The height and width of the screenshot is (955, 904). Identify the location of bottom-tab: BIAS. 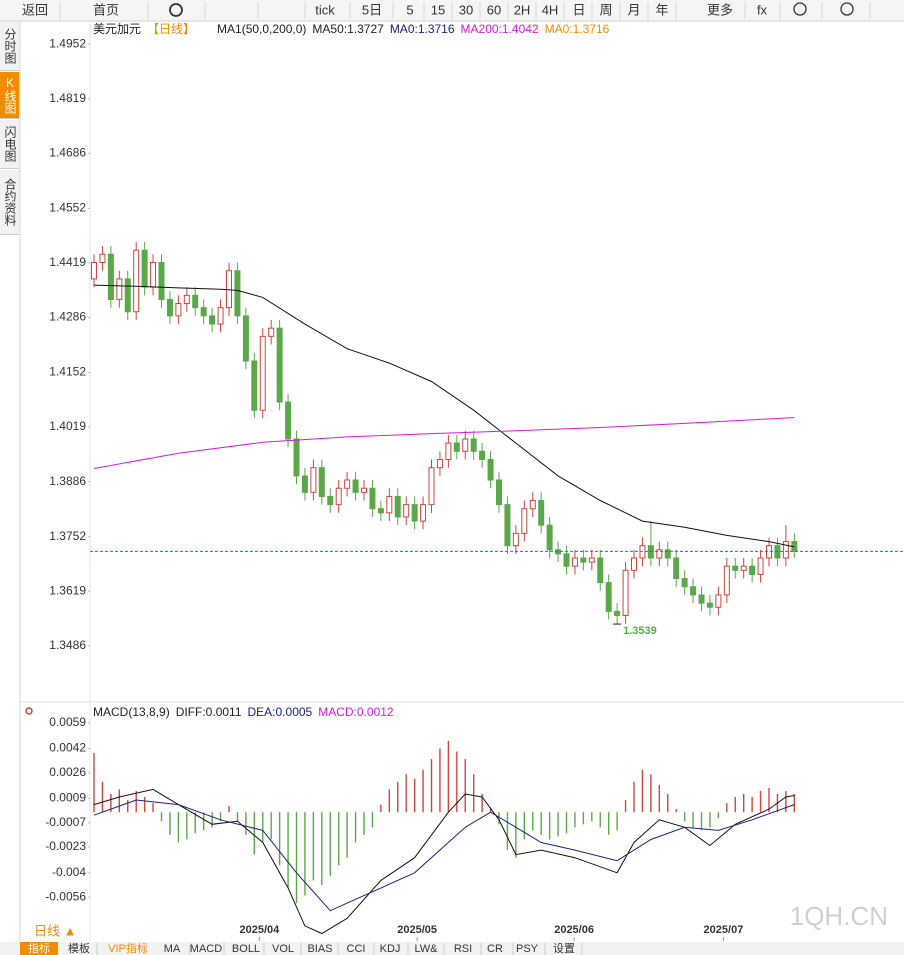
(319, 949).